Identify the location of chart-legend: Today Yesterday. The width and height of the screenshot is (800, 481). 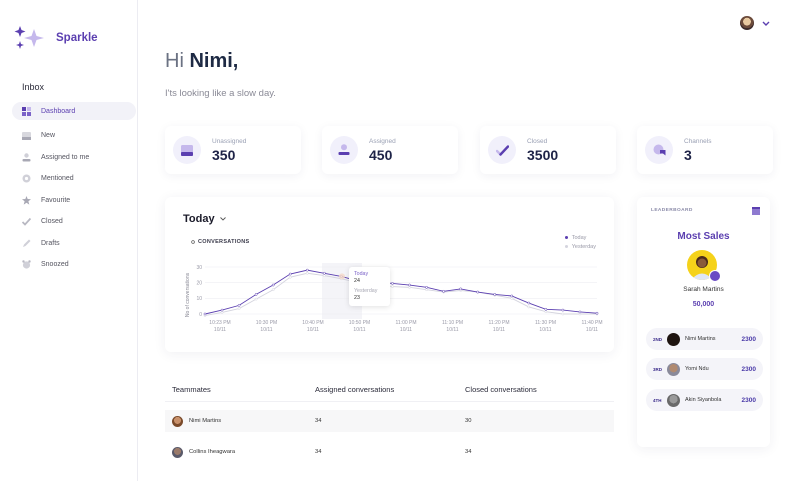
(580, 243).